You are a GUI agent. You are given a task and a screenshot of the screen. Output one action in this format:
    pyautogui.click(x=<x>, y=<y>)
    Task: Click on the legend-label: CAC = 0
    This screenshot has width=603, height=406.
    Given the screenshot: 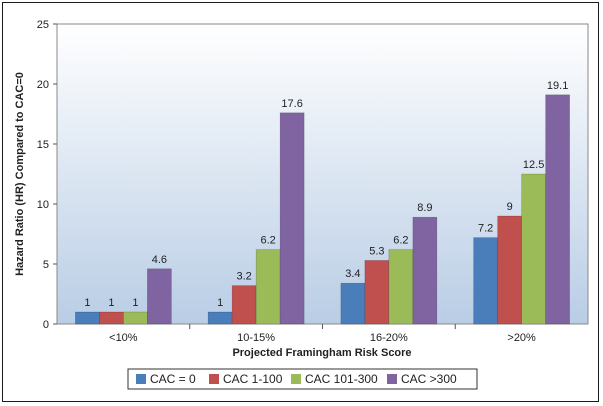 What is the action you would take?
    pyautogui.click(x=173, y=379)
    